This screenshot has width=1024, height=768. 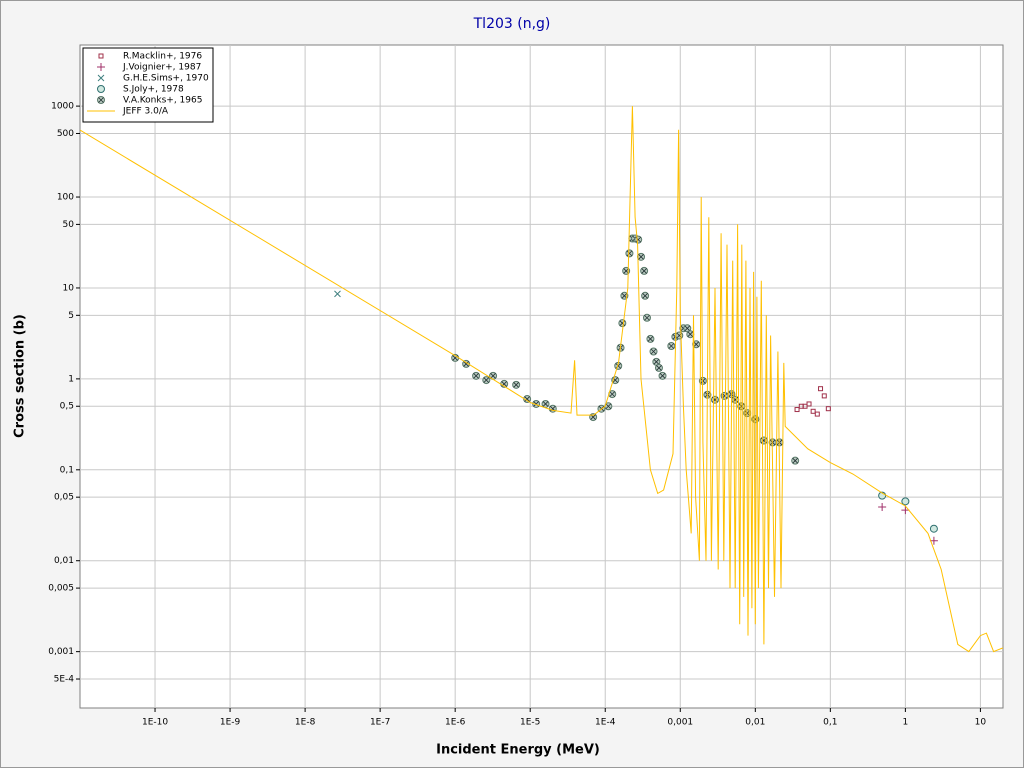 What do you see at coordinates (67, 407) in the screenshot?
I see `y-tick-label: 0,5` at bounding box center [67, 407].